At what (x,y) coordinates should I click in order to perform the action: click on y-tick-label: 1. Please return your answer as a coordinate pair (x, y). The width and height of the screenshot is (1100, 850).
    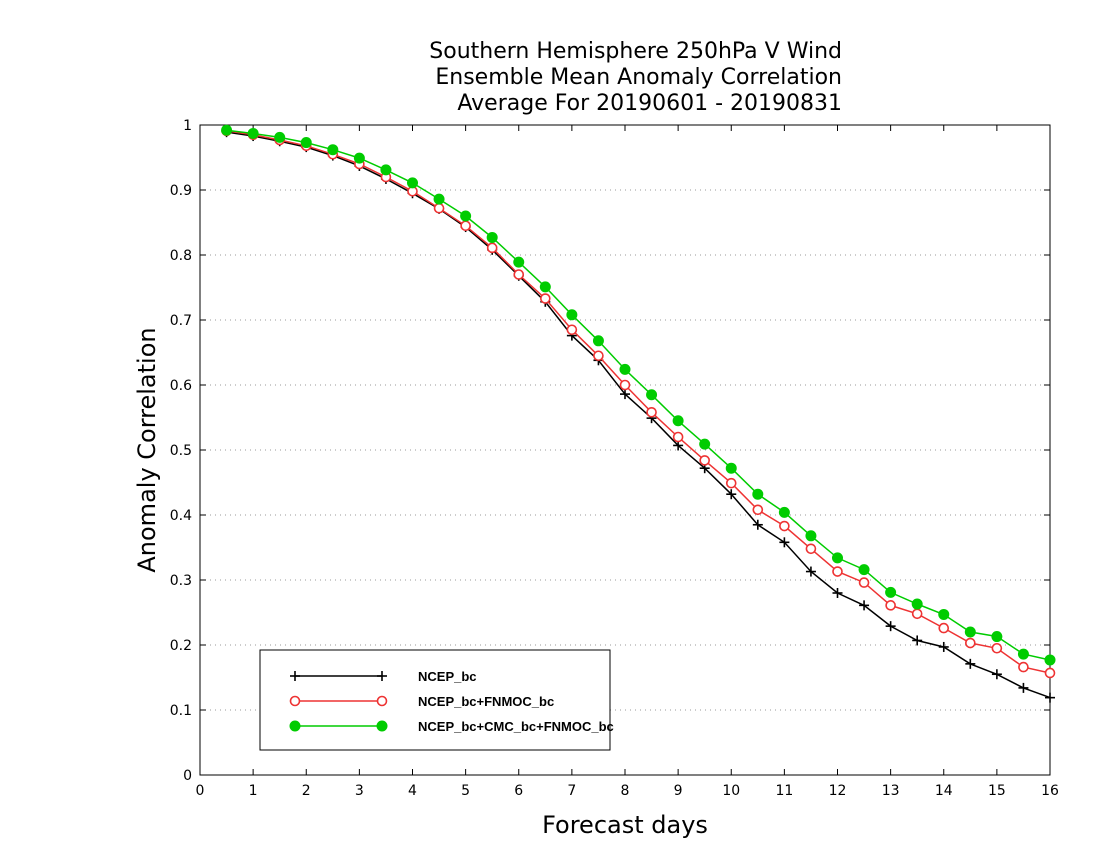
    Looking at the image, I should click on (187, 126).